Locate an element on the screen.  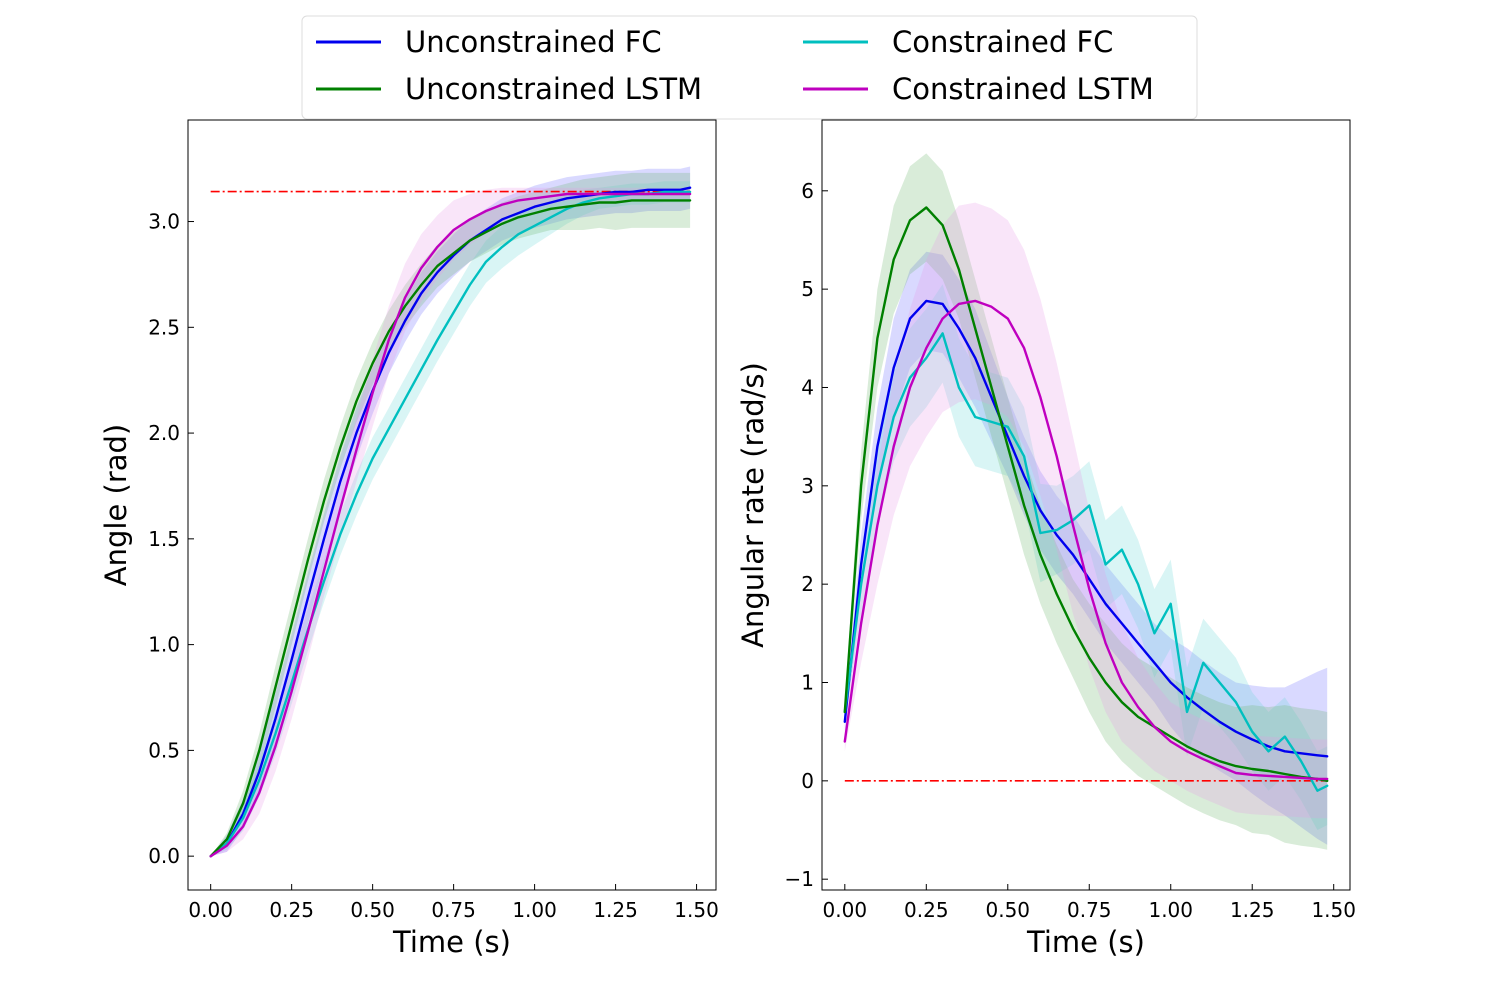
angle-y-tick-label: 1.5 is located at coordinates (164, 539).